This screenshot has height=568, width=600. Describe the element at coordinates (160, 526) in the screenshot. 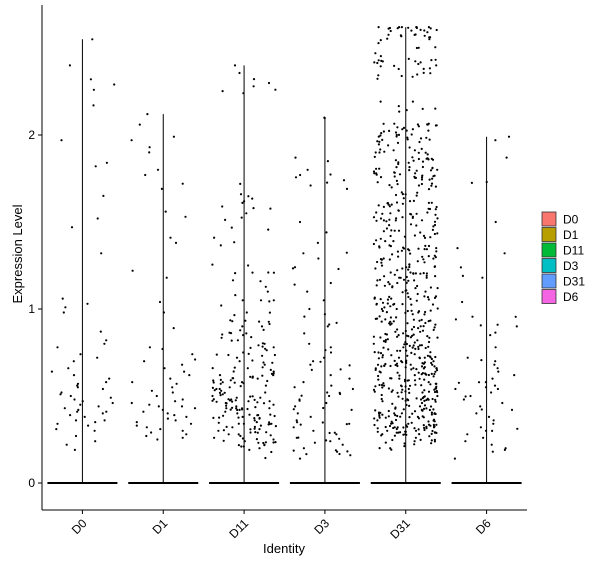

I see `x-tick-label: D1` at that location.